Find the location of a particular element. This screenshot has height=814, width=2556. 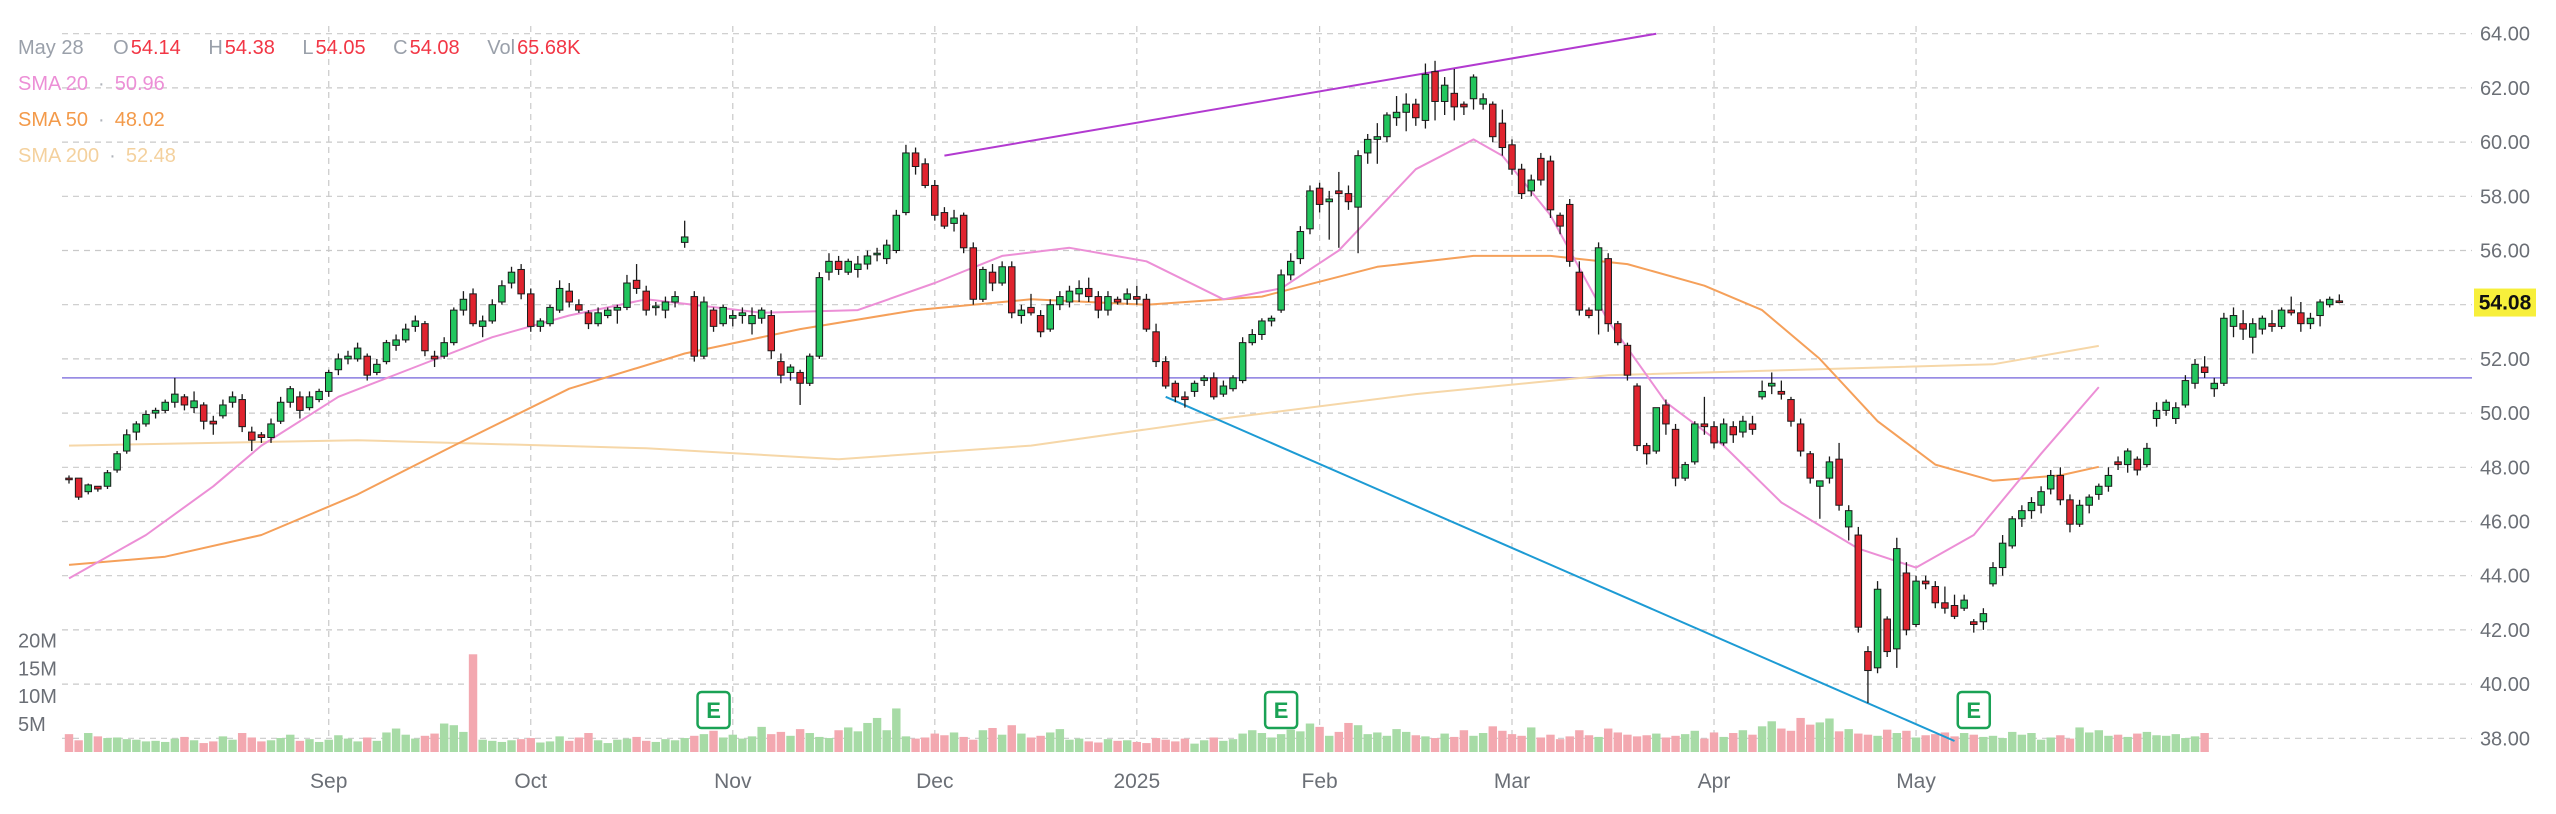

last-price-label: 54.08 is located at coordinates (2505, 303).